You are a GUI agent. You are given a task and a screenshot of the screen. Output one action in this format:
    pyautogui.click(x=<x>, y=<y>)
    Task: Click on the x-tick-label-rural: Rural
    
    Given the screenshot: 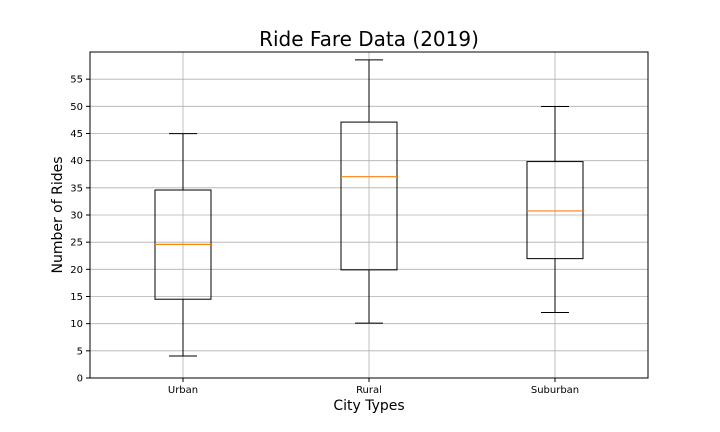 What is the action you would take?
    pyautogui.click(x=369, y=390)
    